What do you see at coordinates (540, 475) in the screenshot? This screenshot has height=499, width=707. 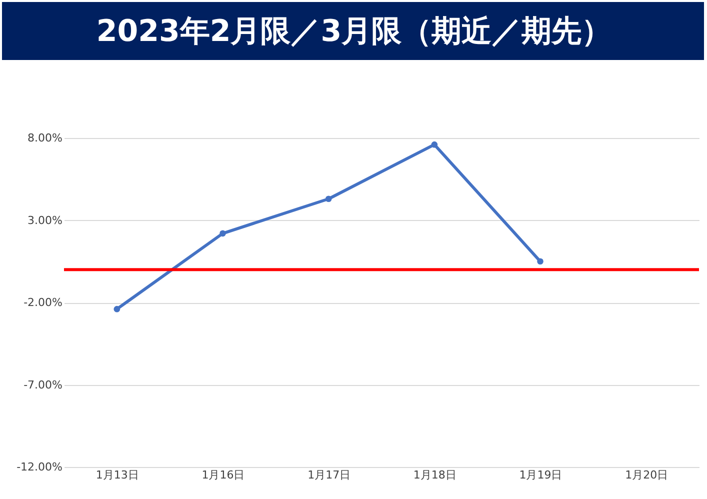 I see `x-tick-label: 1月19日` at bounding box center [540, 475].